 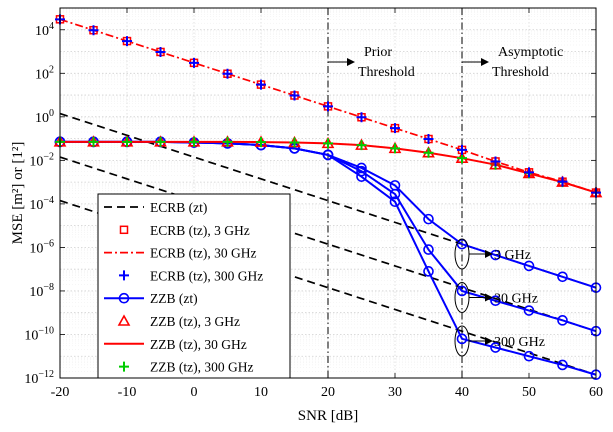 I want to click on y-tick-label: 10², so click(x=44, y=73).